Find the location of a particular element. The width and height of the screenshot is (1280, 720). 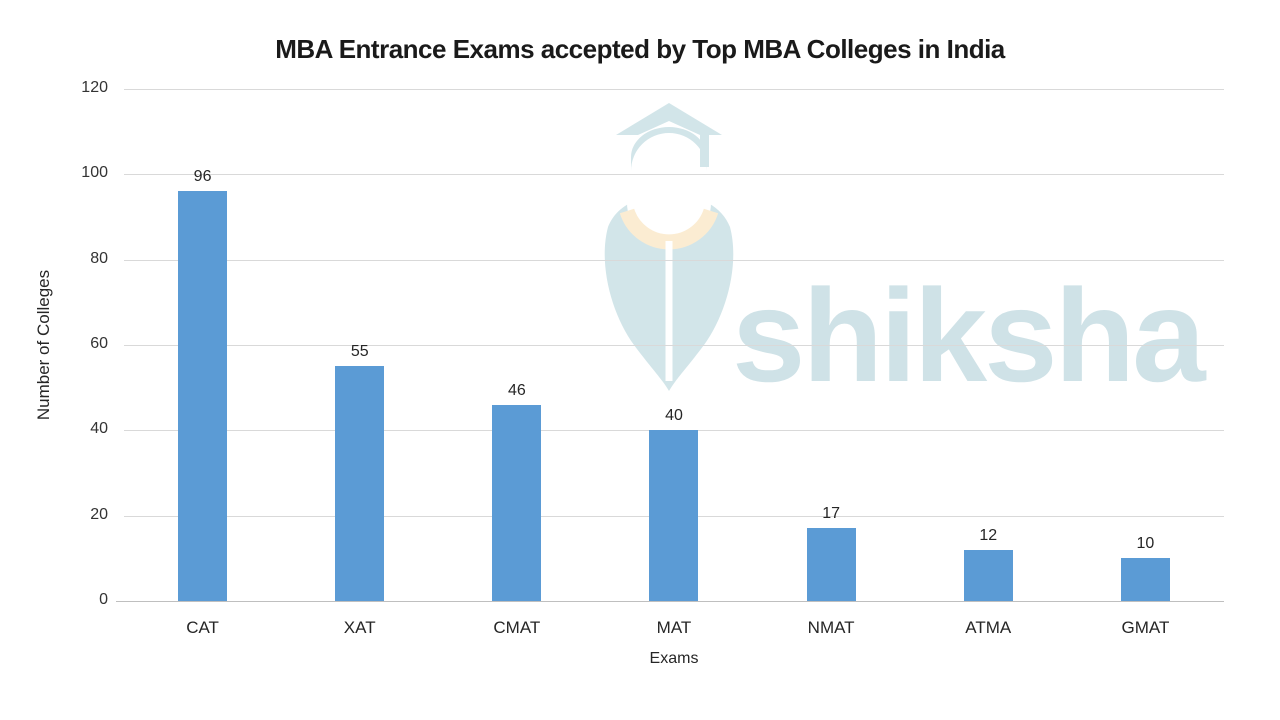

bar-slot-atma: 12 is located at coordinates (988, 345).